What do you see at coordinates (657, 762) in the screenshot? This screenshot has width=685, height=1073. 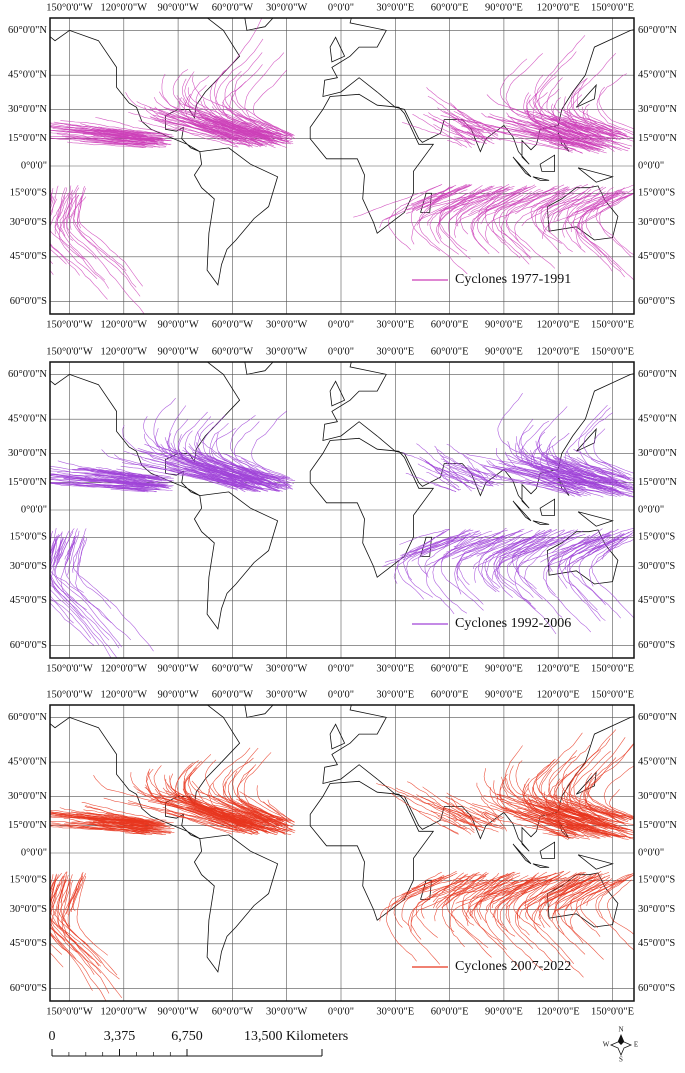 I see `latitude-label: 45°0'0"N` at bounding box center [657, 762].